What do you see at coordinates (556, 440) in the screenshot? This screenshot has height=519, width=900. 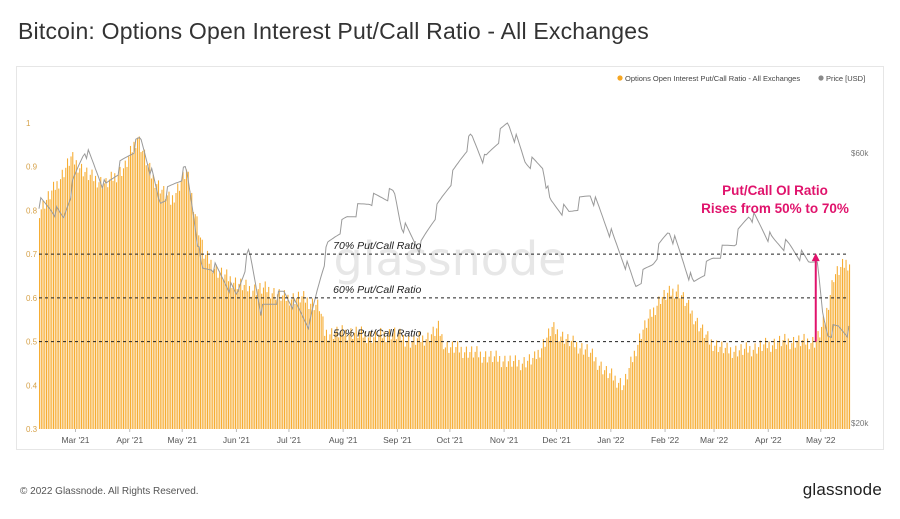 I see `x-tick-label: Dec '21` at bounding box center [556, 440].